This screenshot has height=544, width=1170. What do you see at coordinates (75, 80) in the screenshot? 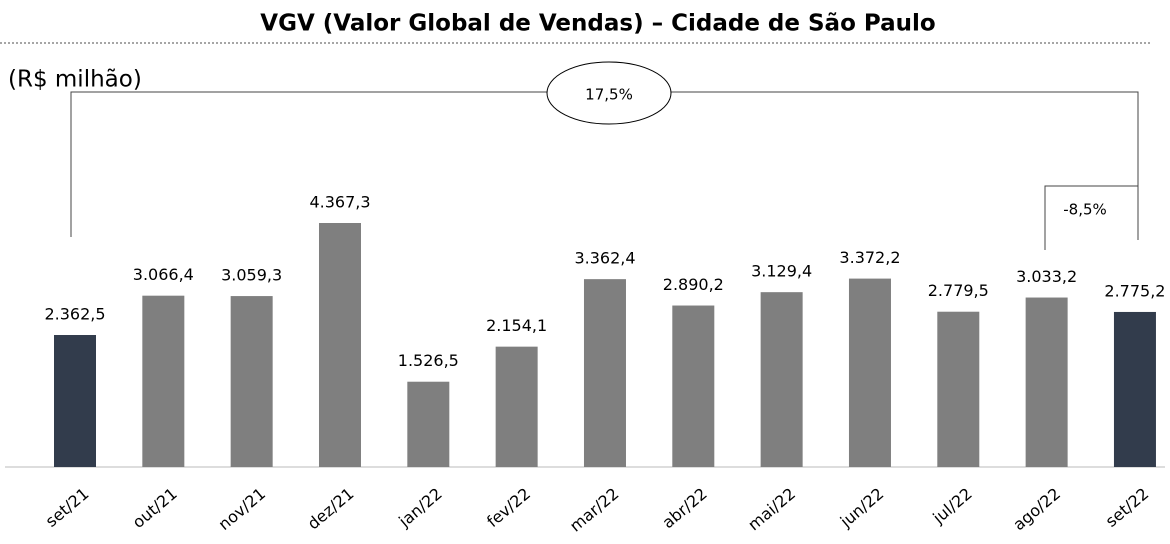
I see `unit-label: (R$ milhão)` at bounding box center [75, 80].